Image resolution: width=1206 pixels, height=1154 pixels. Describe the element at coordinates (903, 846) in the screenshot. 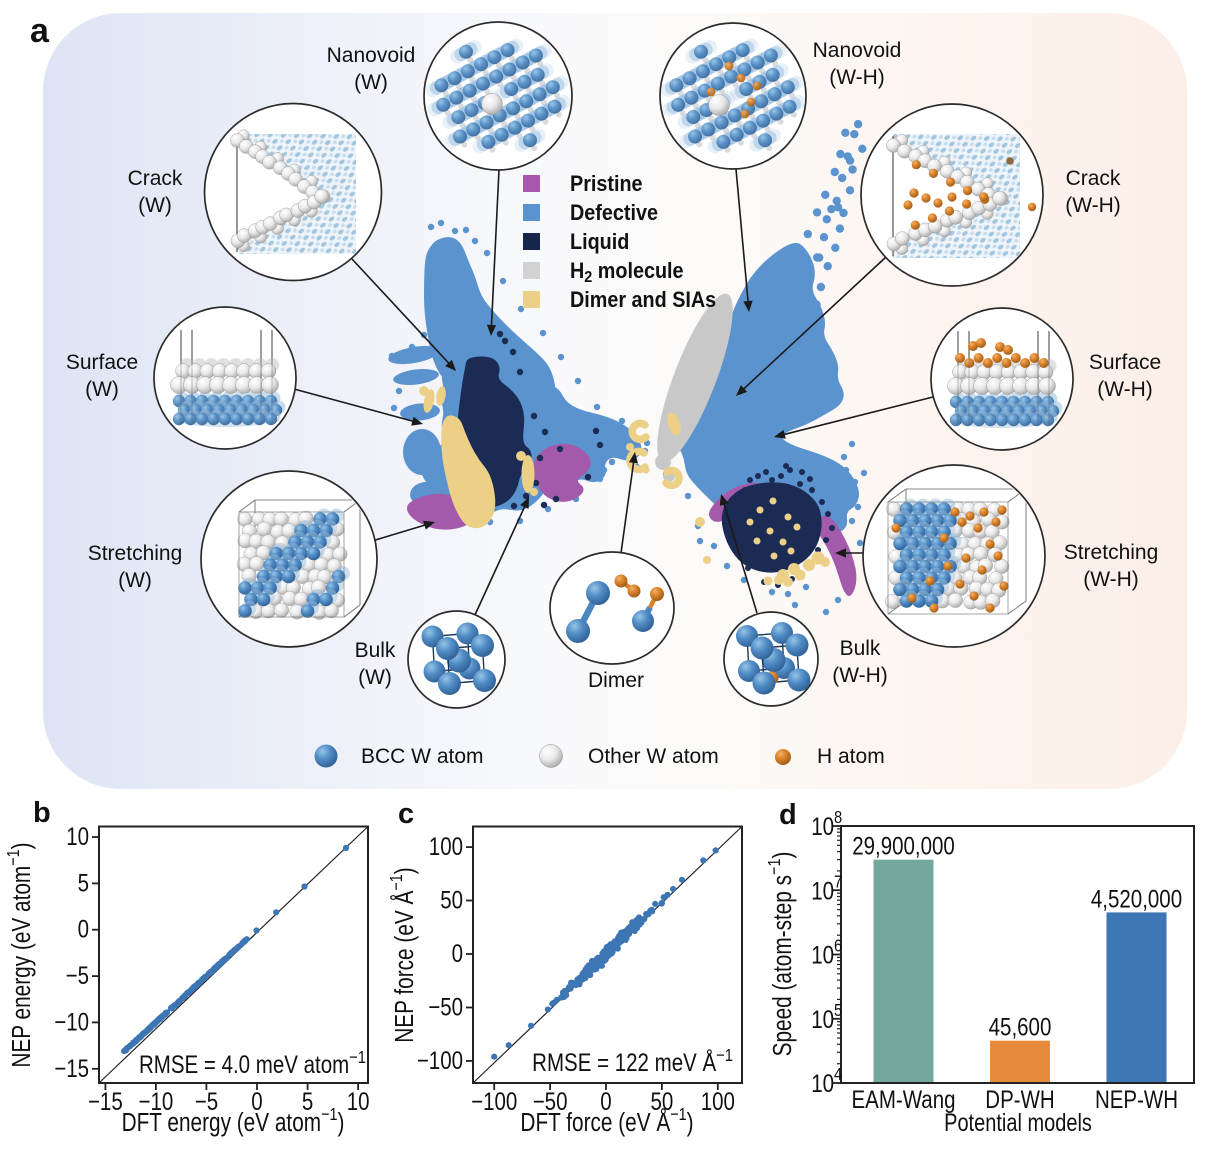

I see `svg-text: 29,900,000` at that location.